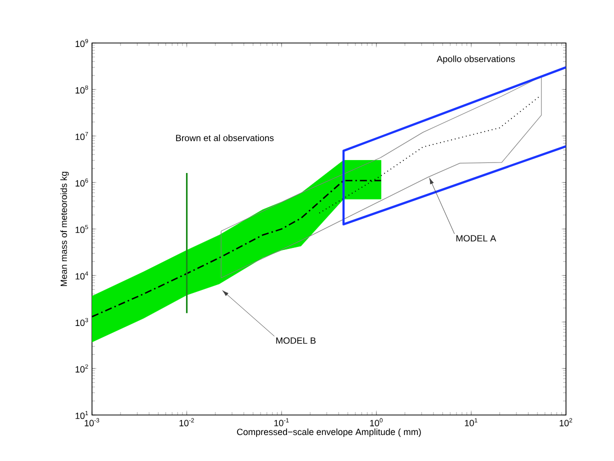  What do you see at coordinates (376, 422) in the screenshot?
I see `x-tick-label: 10$^{0}$` at bounding box center [376, 422].